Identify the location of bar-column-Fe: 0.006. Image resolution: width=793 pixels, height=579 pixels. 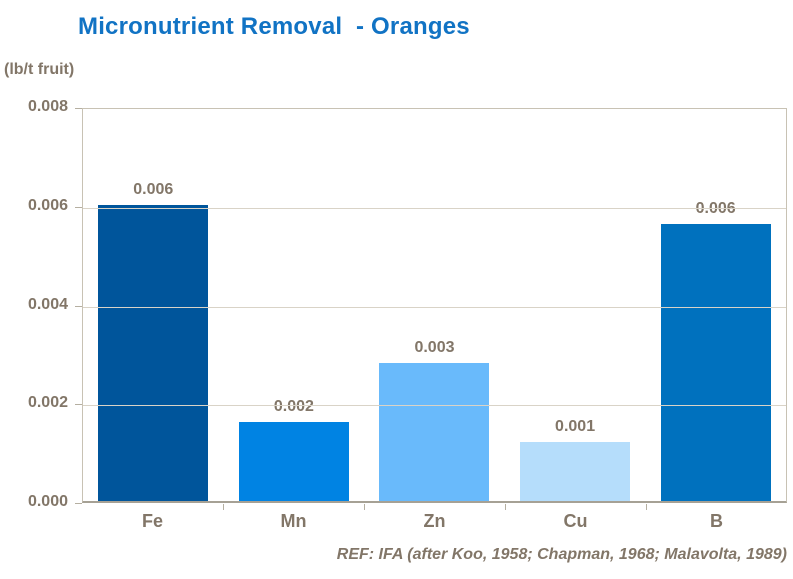
(153, 305).